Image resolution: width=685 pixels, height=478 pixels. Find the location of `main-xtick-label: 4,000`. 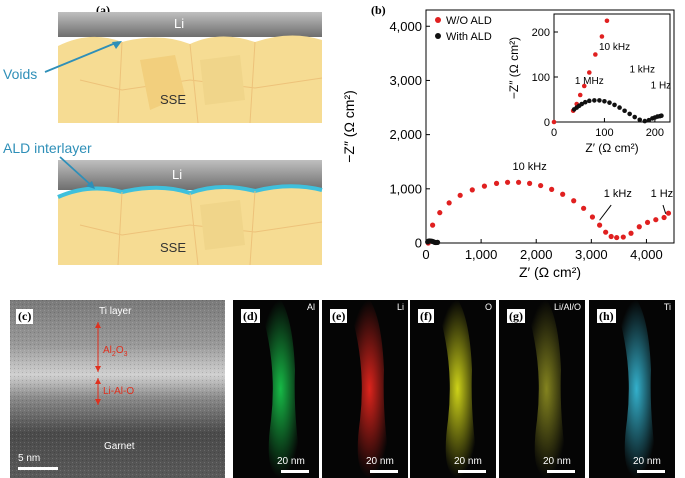

main-xtick-label: 4,000 is located at coordinates (646, 254).